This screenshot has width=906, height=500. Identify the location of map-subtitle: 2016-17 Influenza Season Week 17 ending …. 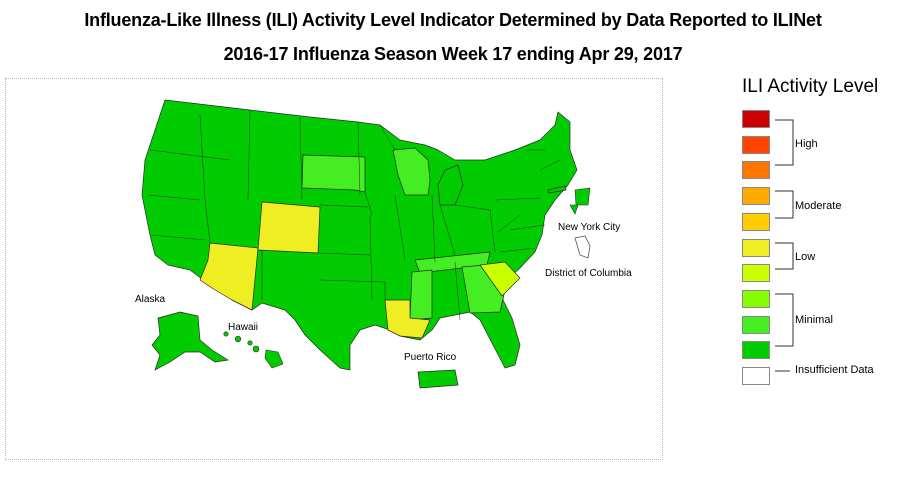
(453, 54).